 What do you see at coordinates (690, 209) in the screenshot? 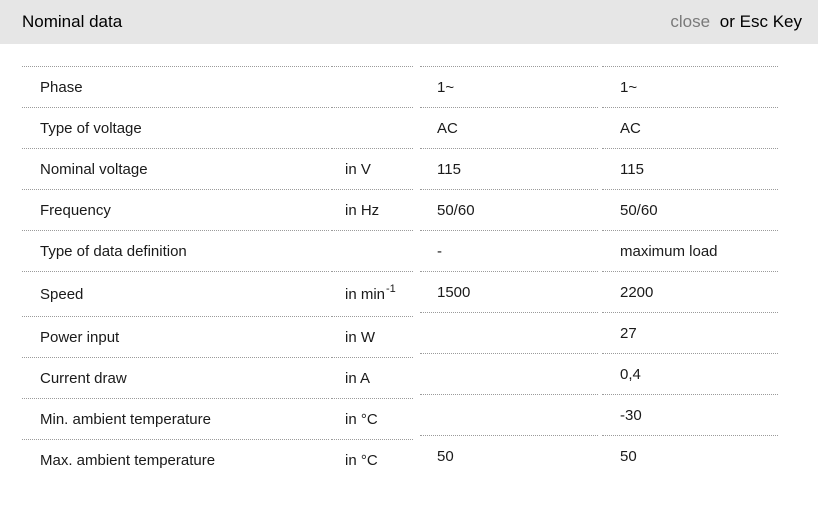
I see `value-col2: 50/60` at bounding box center [690, 209].